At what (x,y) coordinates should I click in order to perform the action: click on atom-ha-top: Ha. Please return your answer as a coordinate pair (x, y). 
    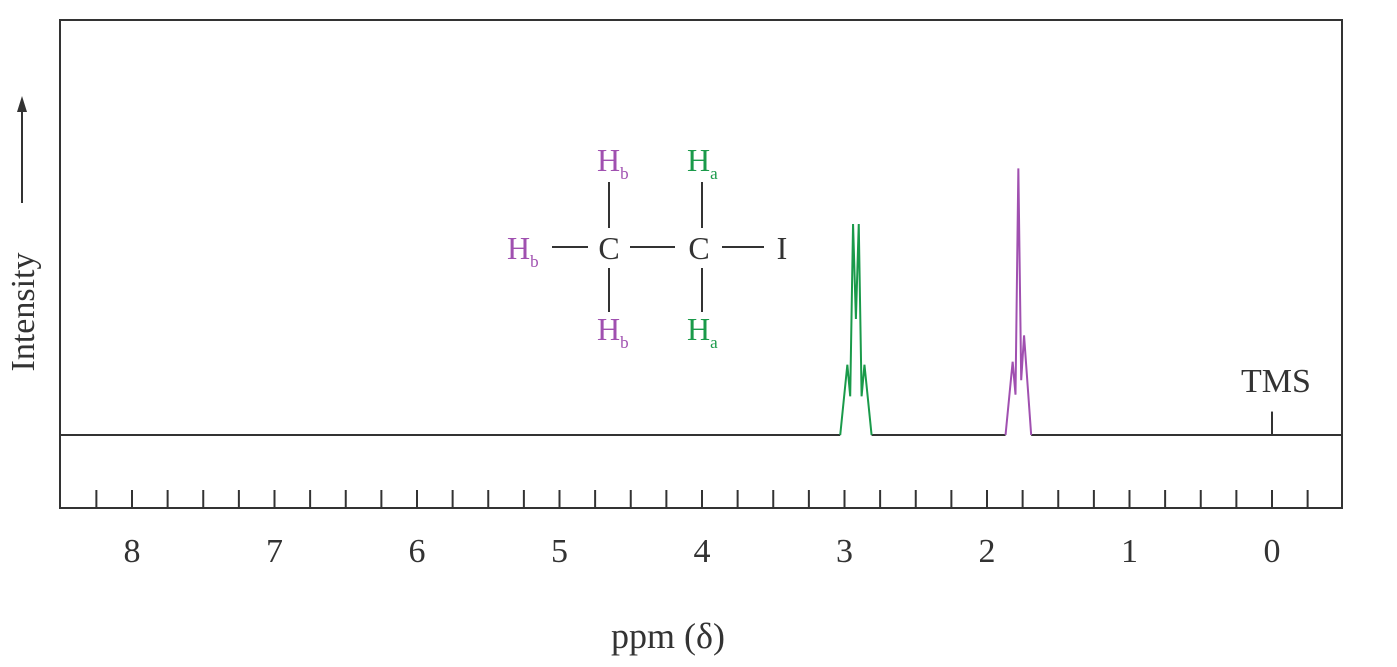
    Looking at the image, I should click on (702, 162).